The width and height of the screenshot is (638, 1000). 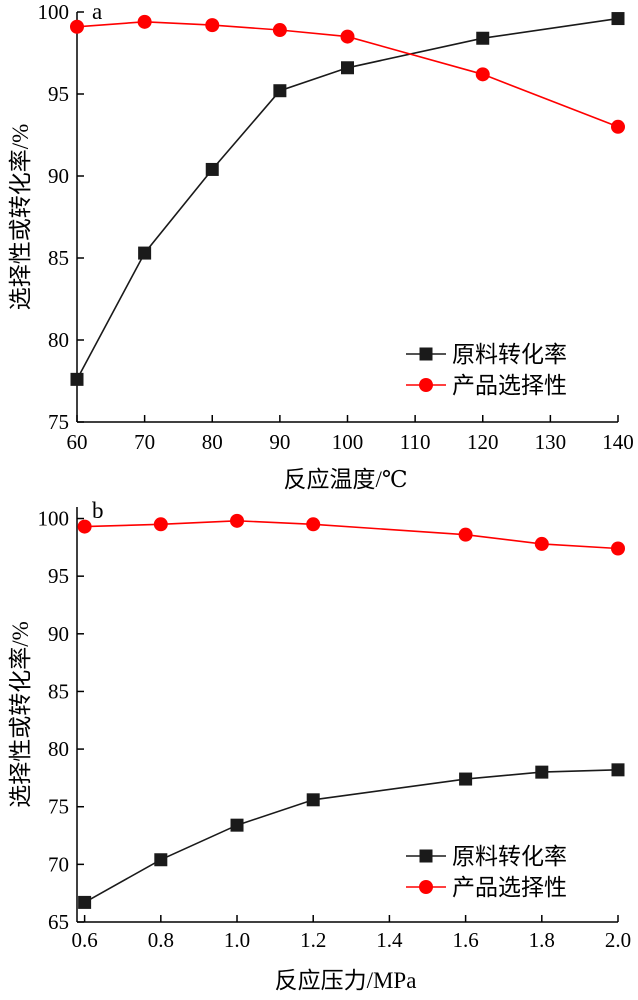 What do you see at coordinates (551, 442) in the screenshot?
I see `x-tick-label: 130` at bounding box center [551, 442].